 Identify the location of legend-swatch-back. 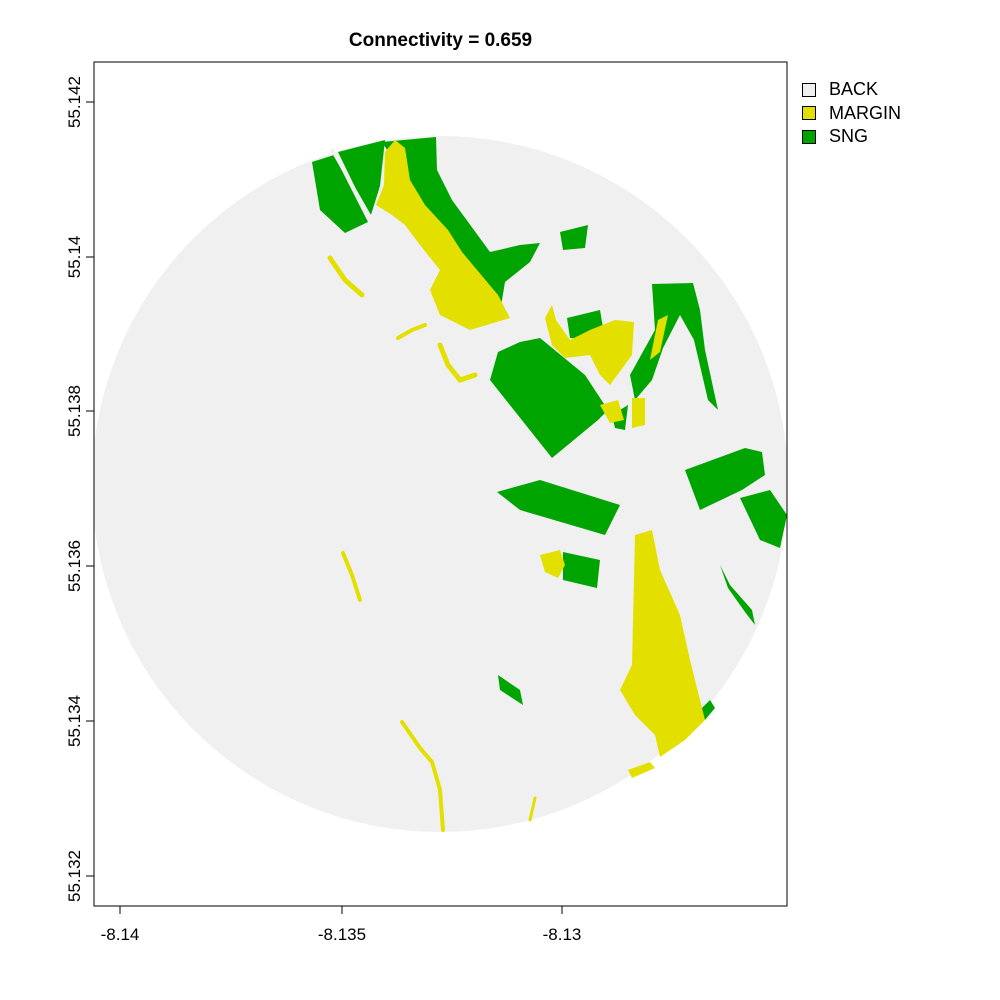
(809, 89).